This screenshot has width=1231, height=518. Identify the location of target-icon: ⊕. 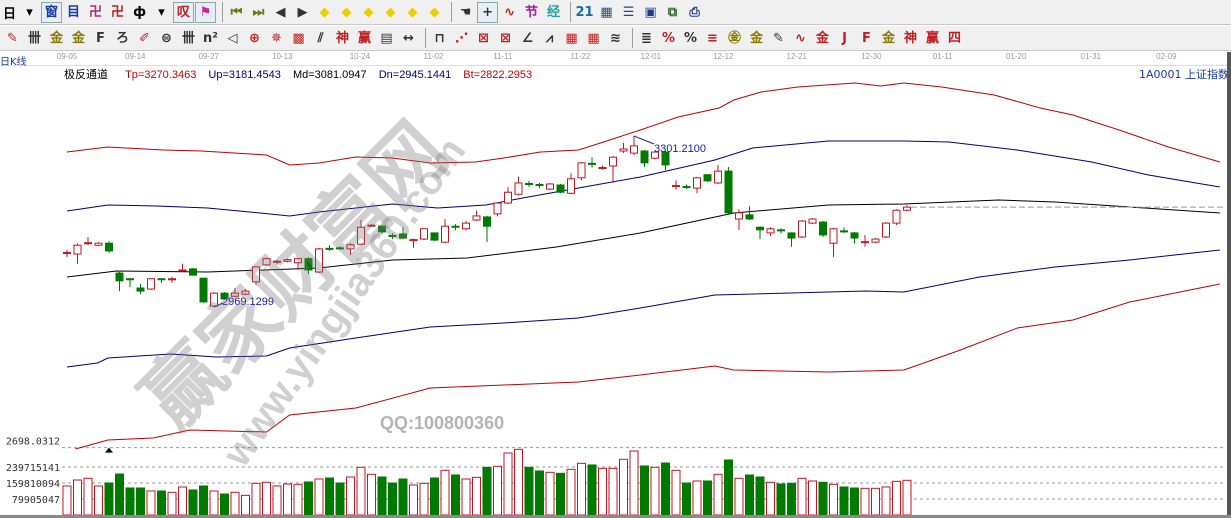
(254, 38).